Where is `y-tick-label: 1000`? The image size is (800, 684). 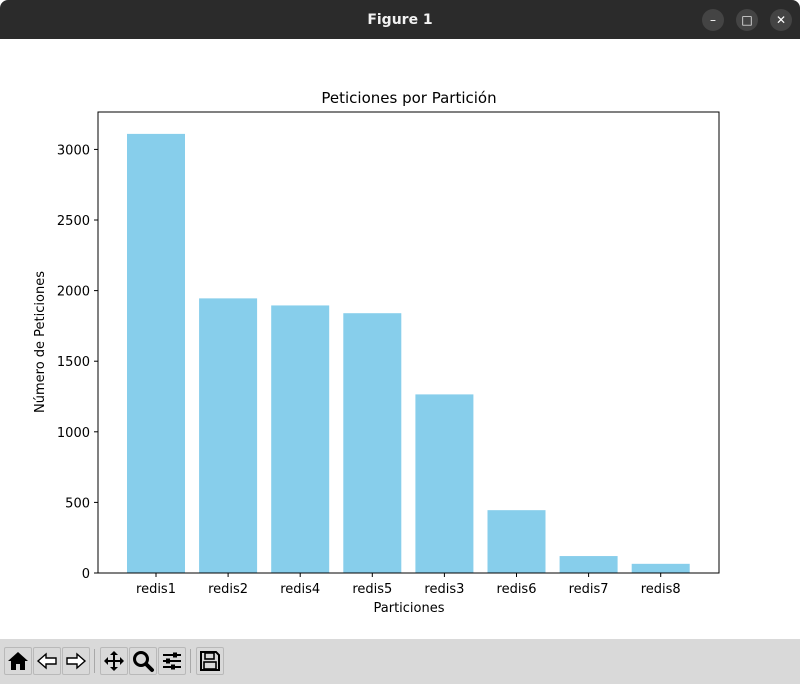 y-tick-label: 1000 is located at coordinates (73, 433).